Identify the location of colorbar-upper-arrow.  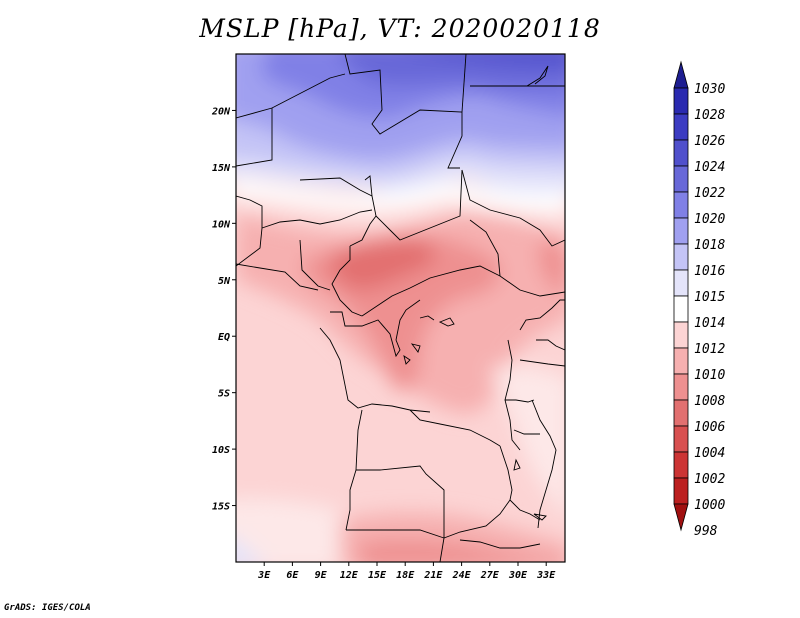
(681, 74).